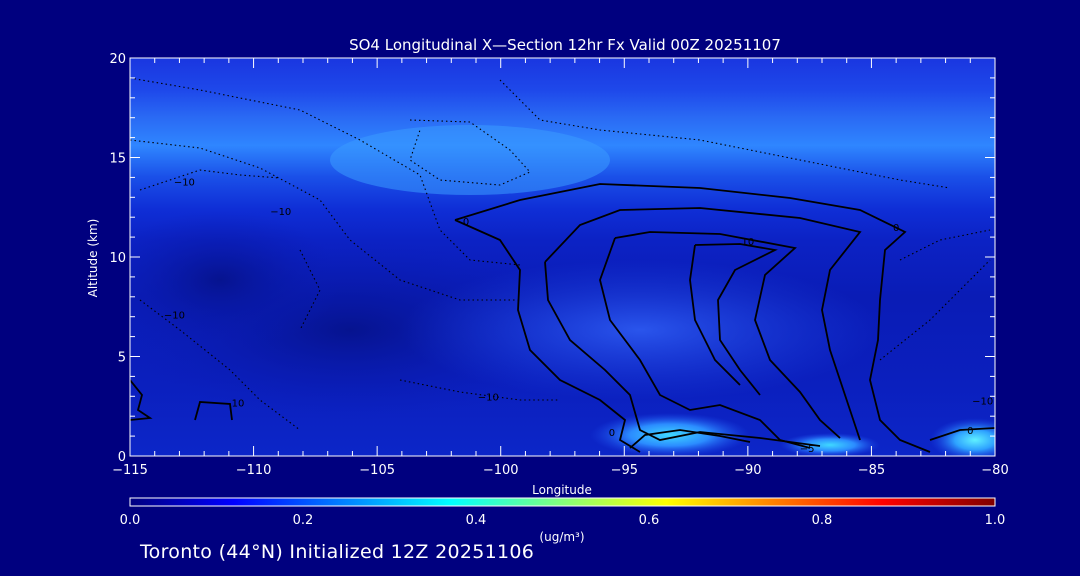 The height and width of the screenshot is (576, 1080). What do you see at coordinates (562, 490) in the screenshot?
I see `x-axis-label: Longitude` at bounding box center [562, 490].